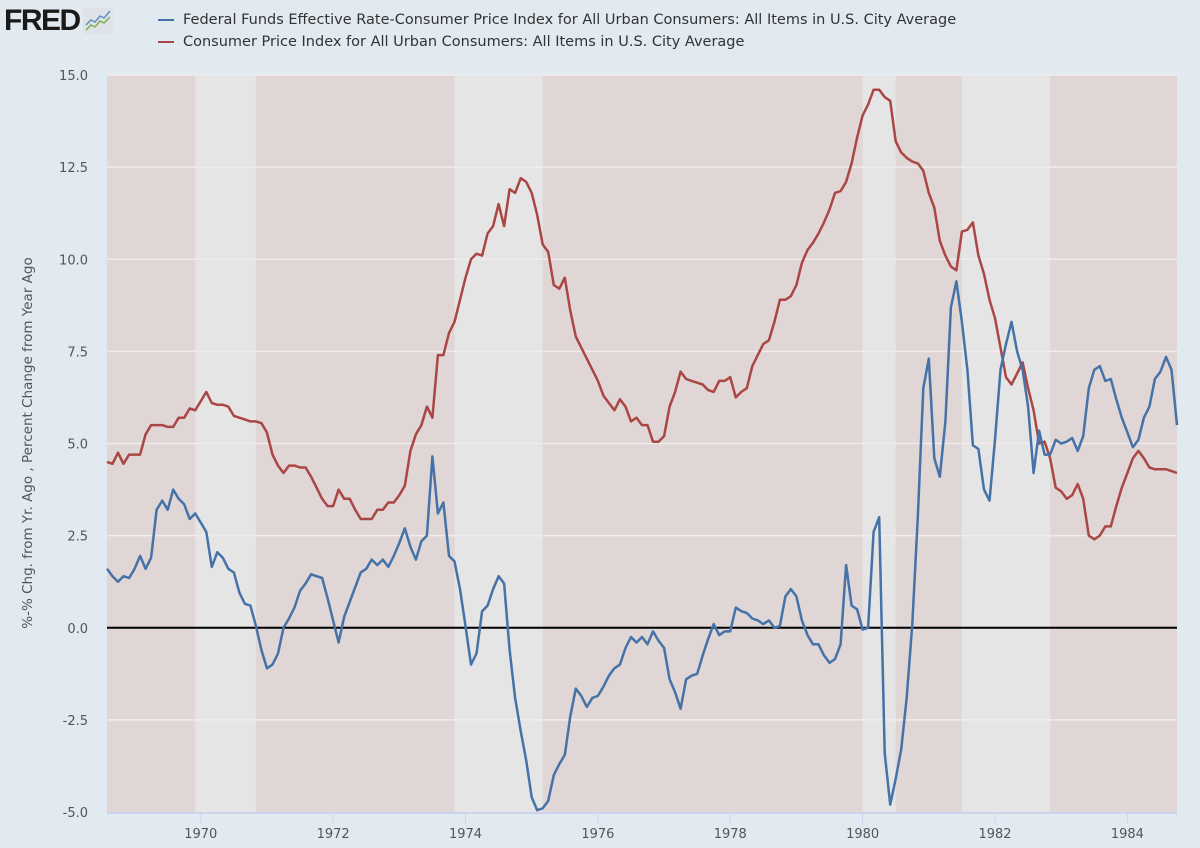 The image size is (1200, 848). What do you see at coordinates (862, 834) in the screenshot?
I see `x-tick-label: 1980` at bounding box center [862, 834].